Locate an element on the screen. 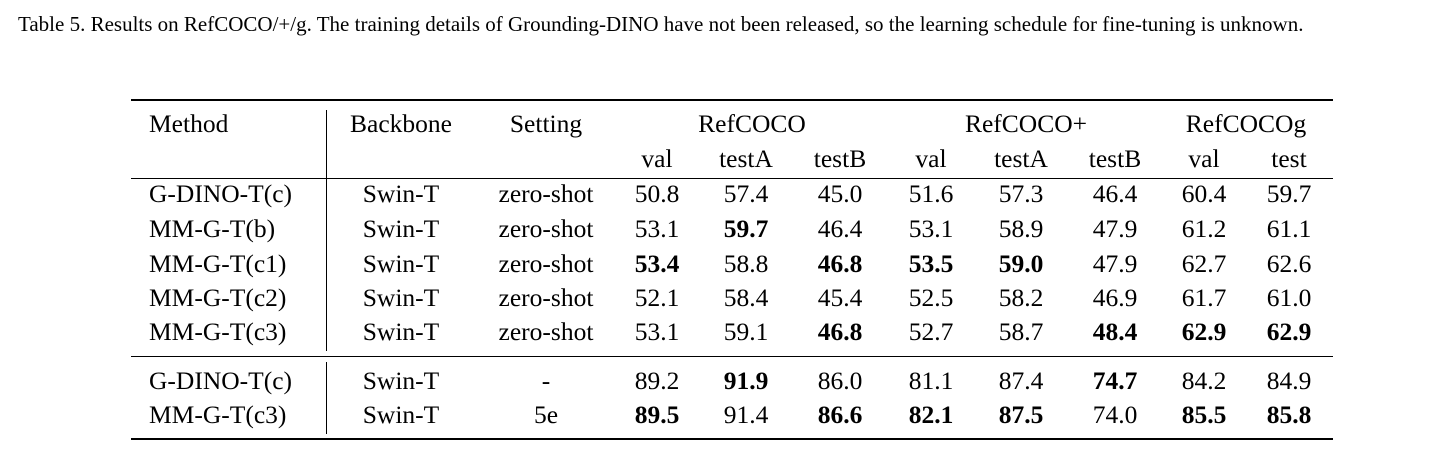 This screenshot has width=1445, height=451. row-value: 61.0 is located at coordinates (1289, 297).